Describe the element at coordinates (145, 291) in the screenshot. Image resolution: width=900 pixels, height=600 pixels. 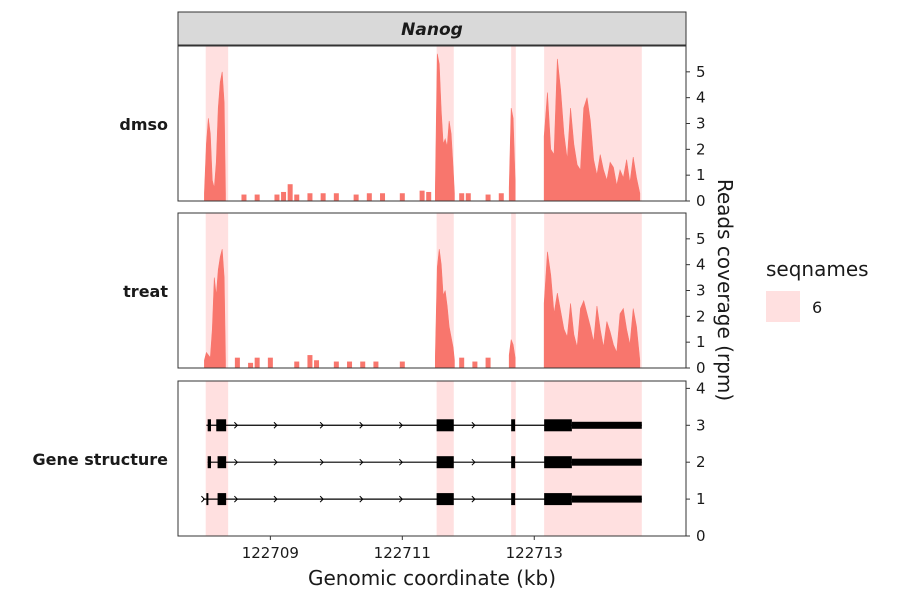
I see `panel-label-treat: treat` at that location.